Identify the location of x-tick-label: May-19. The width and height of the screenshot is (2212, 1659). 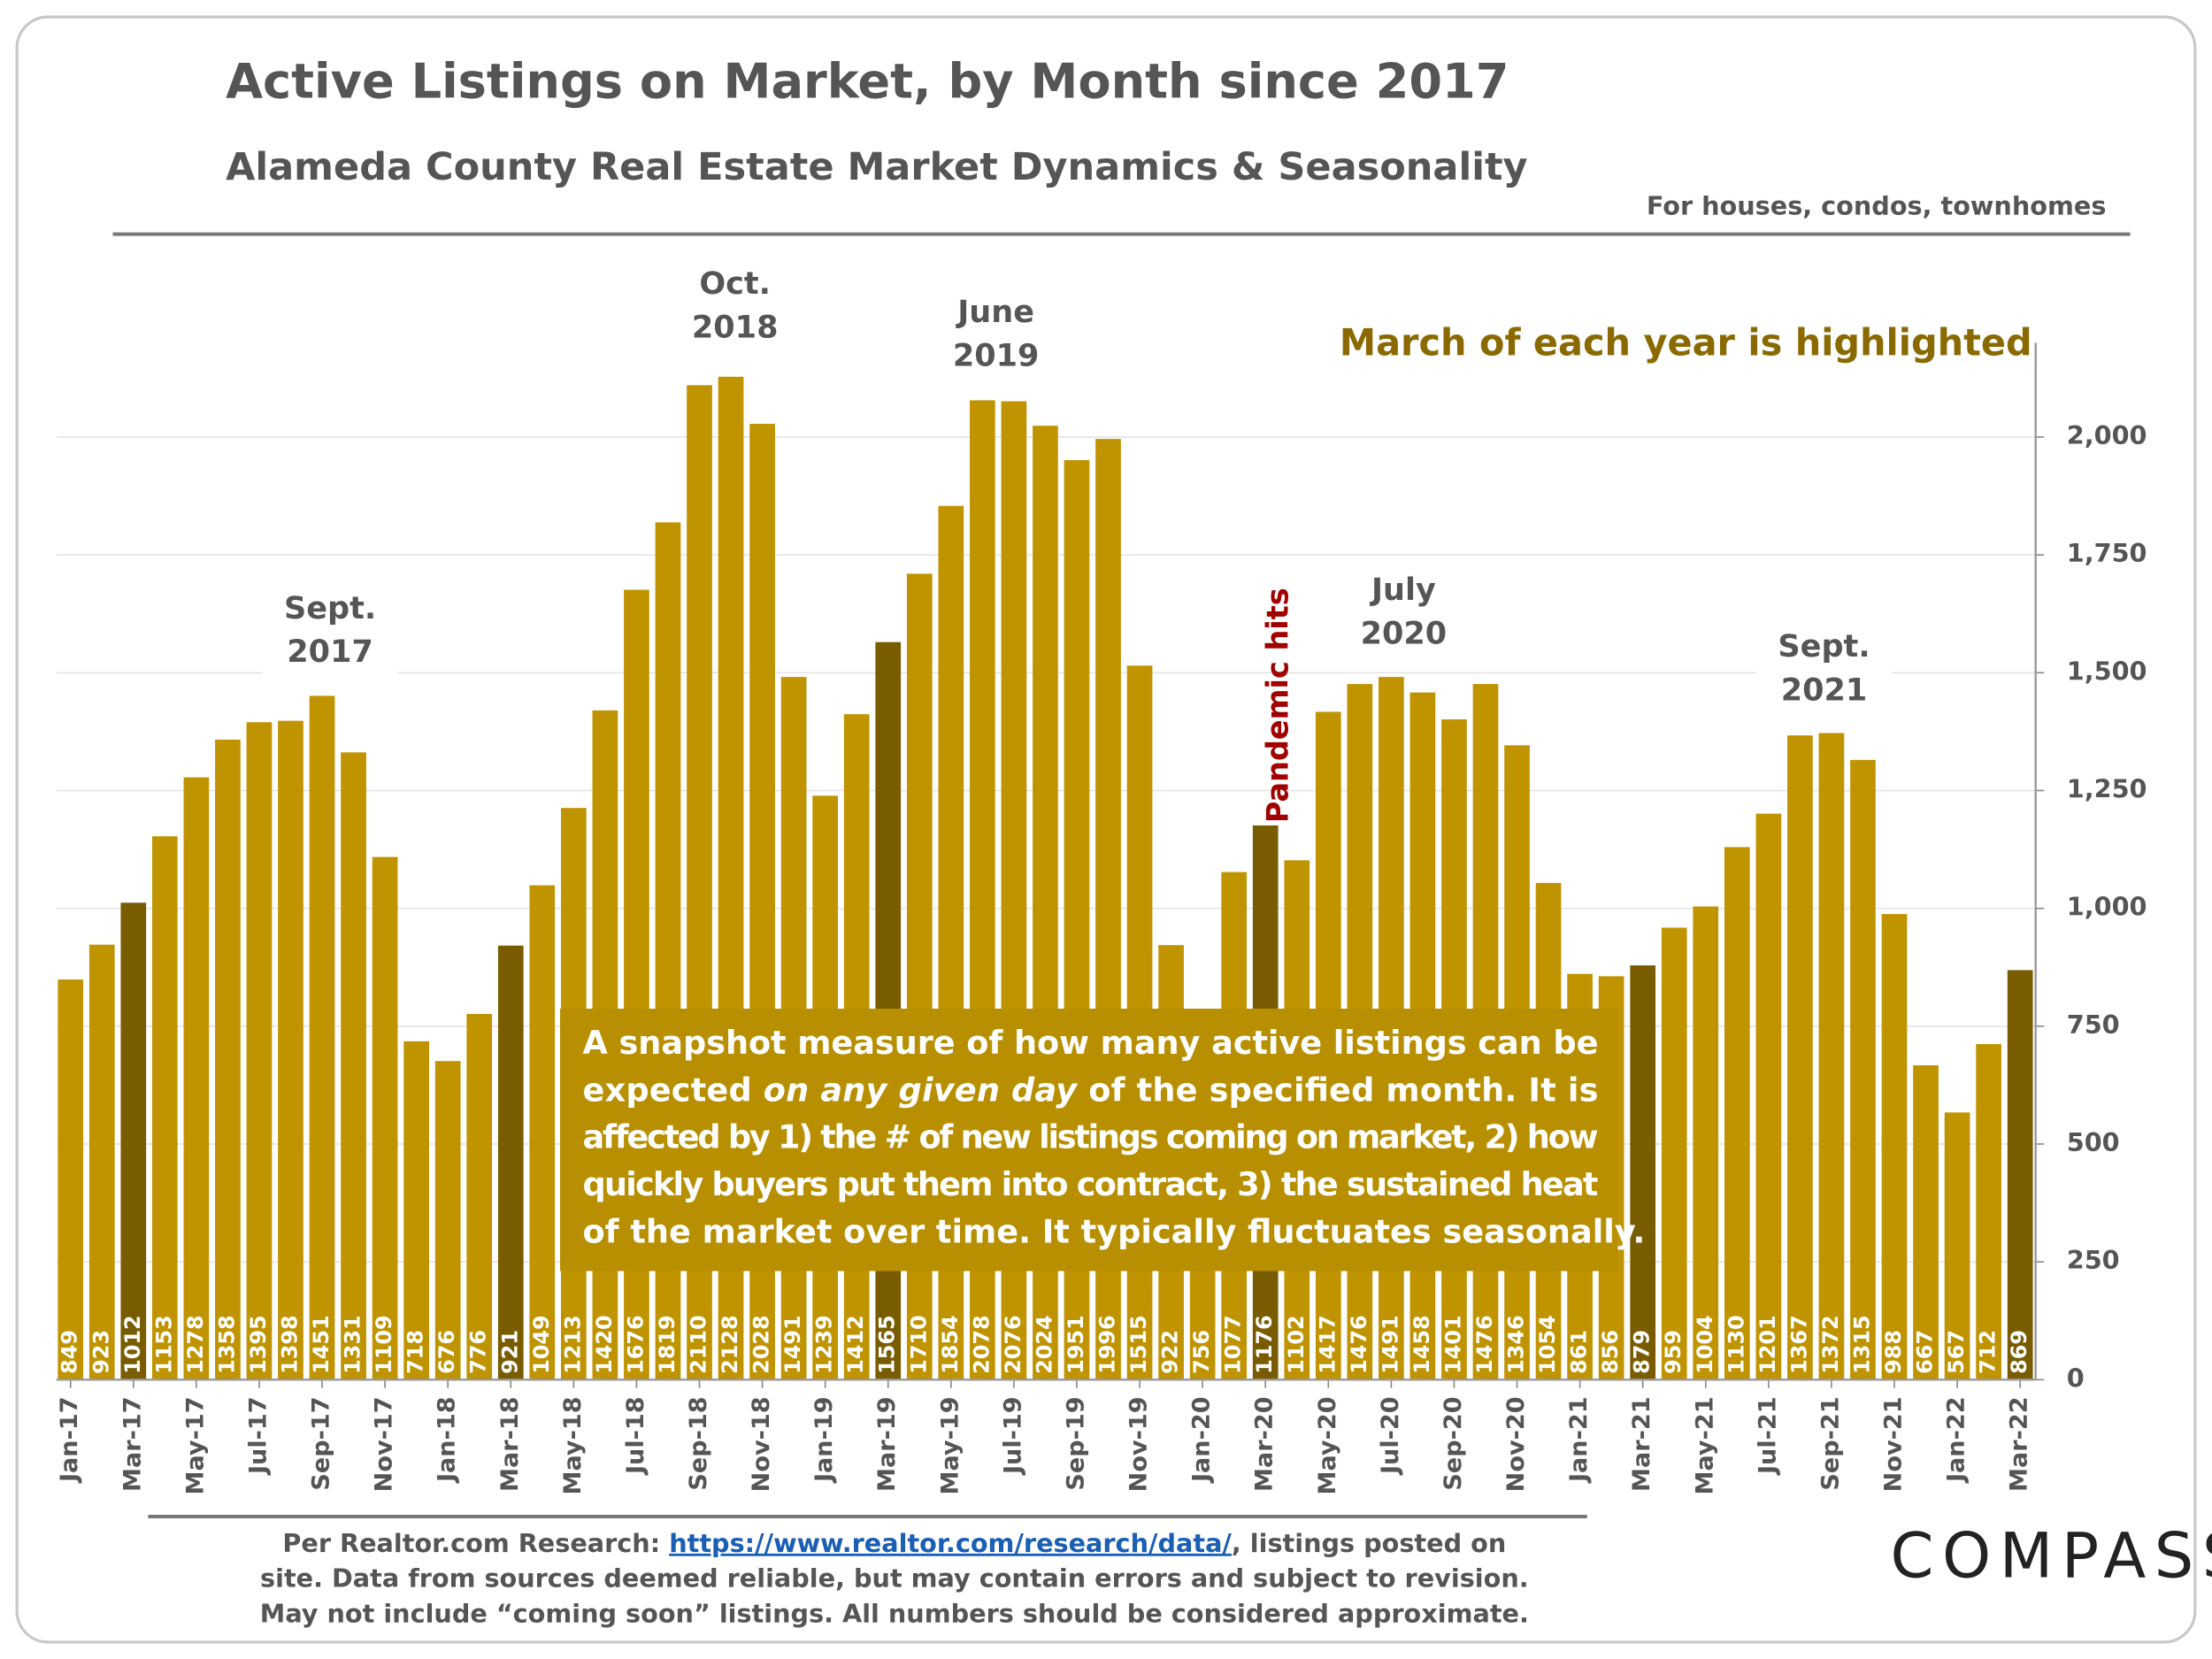
(950, 1445).